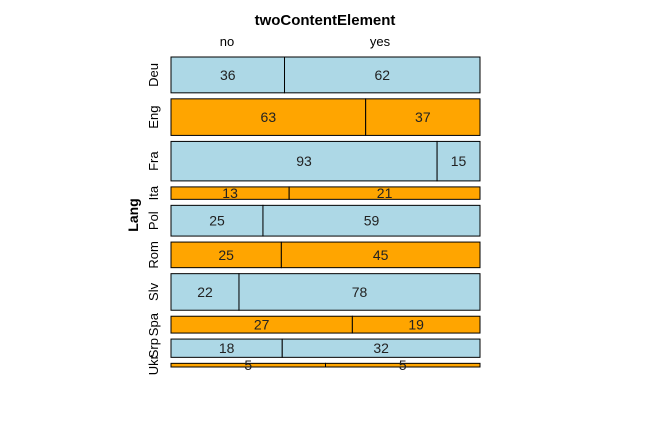  I want to click on row-ita: 13 21 Ita, so click(313, 193).